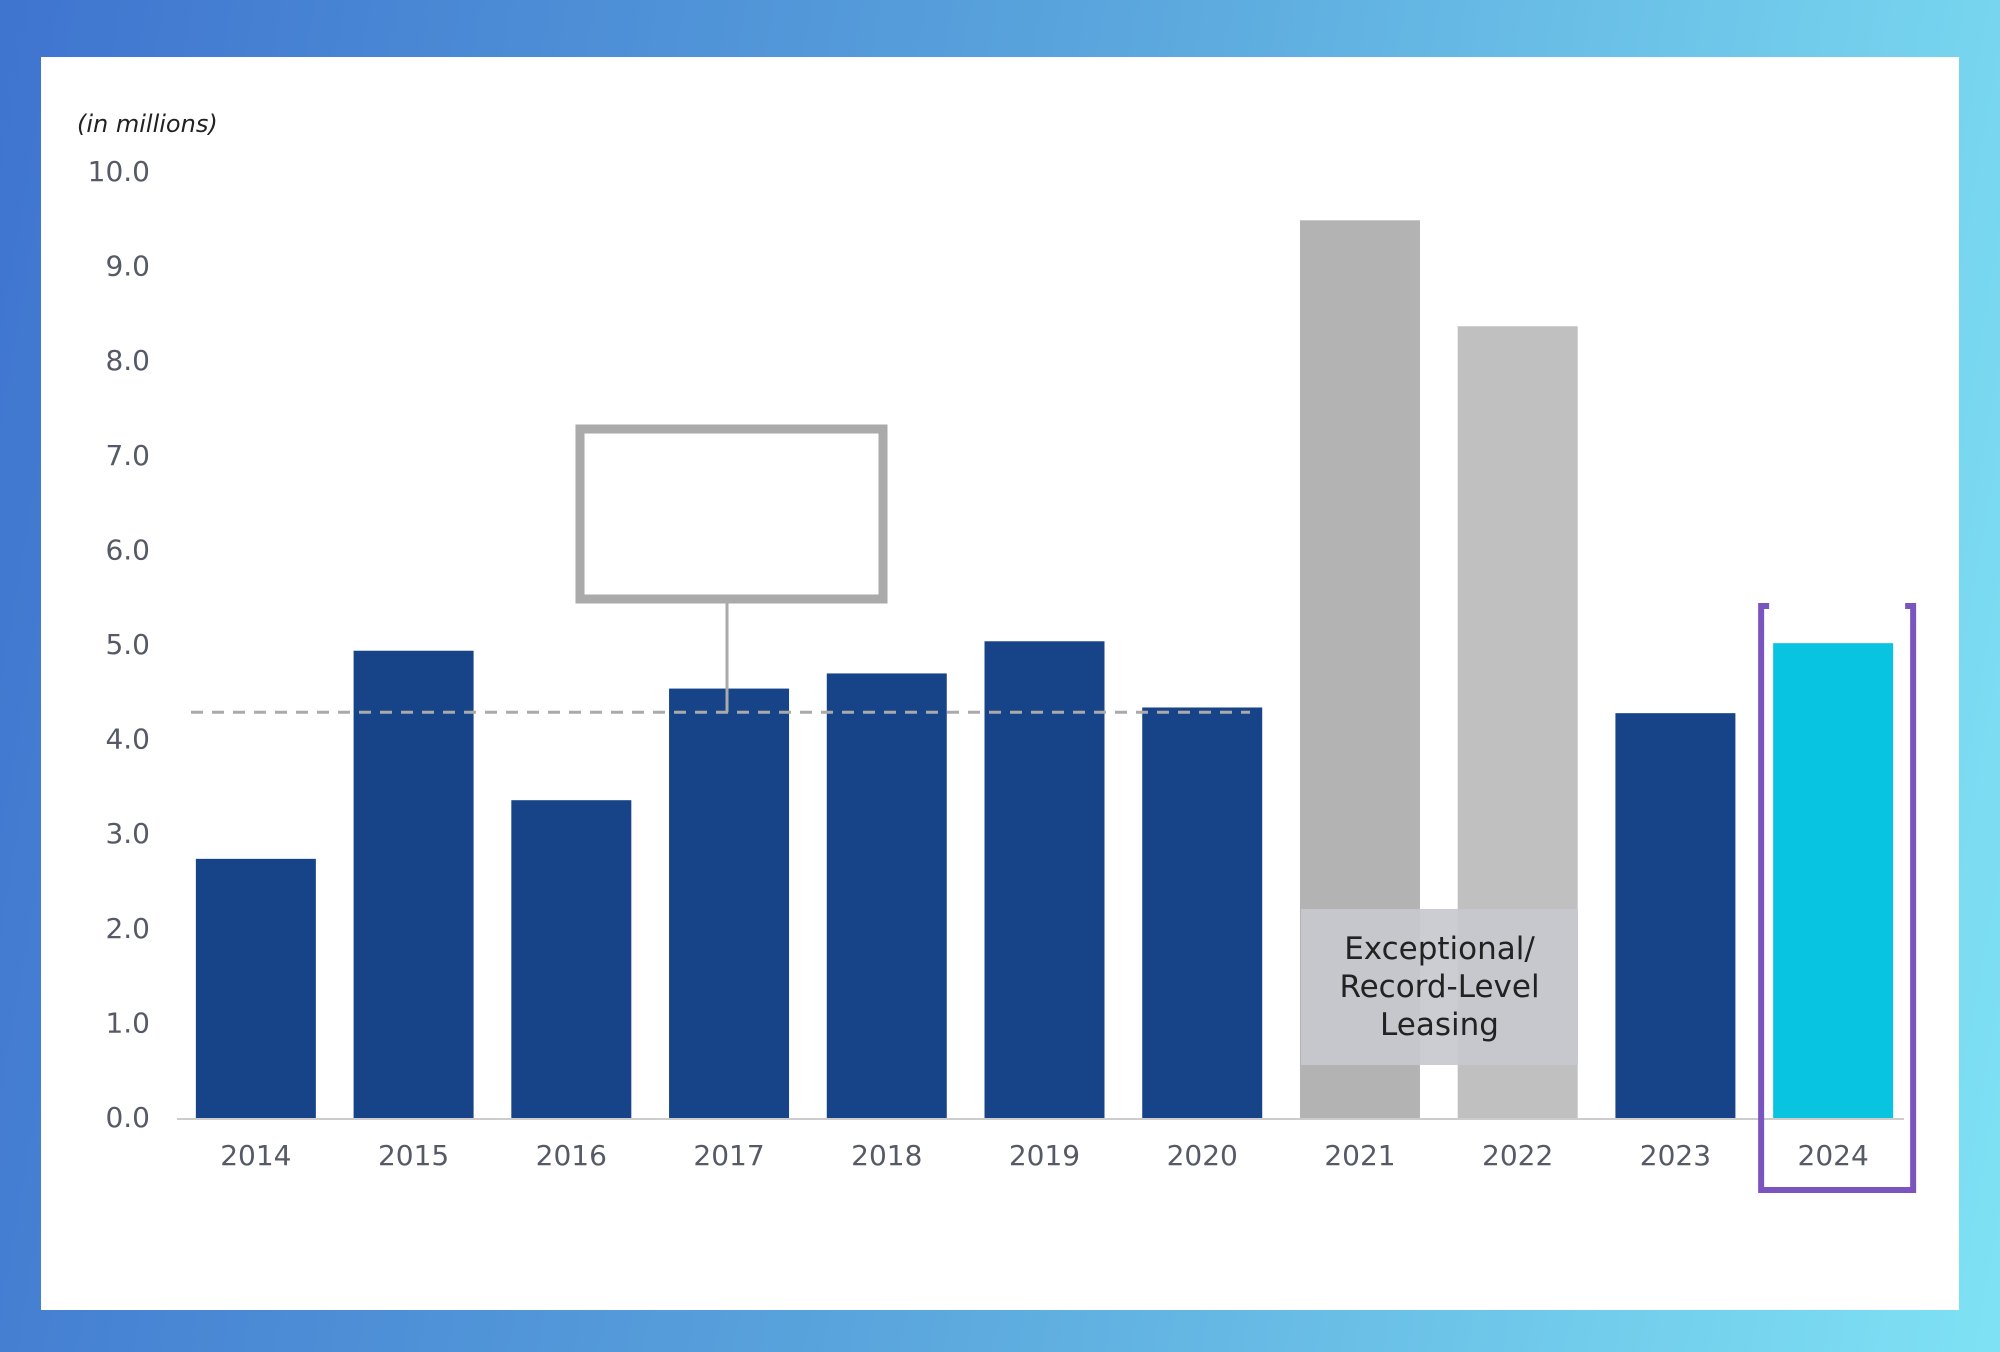 The height and width of the screenshot is (1352, 2000). What do you see at coordinates (728, 1155) in the screenshot?
I see `x-tick-label: 2017` at bounding box center [728, 1155].